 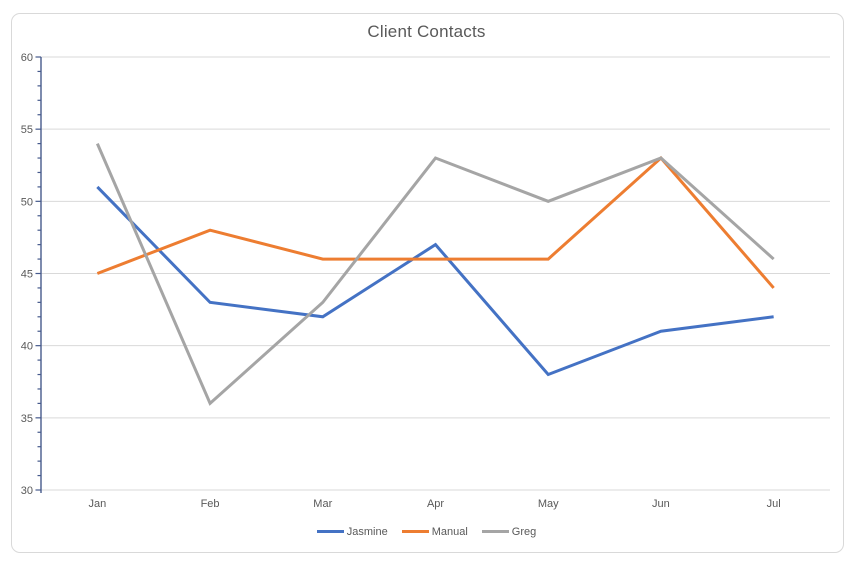 What do you see at coordinates (27, 275) in the screenshot?
I see `y-axis-label-45: 45` at bounding box center [27, 275].